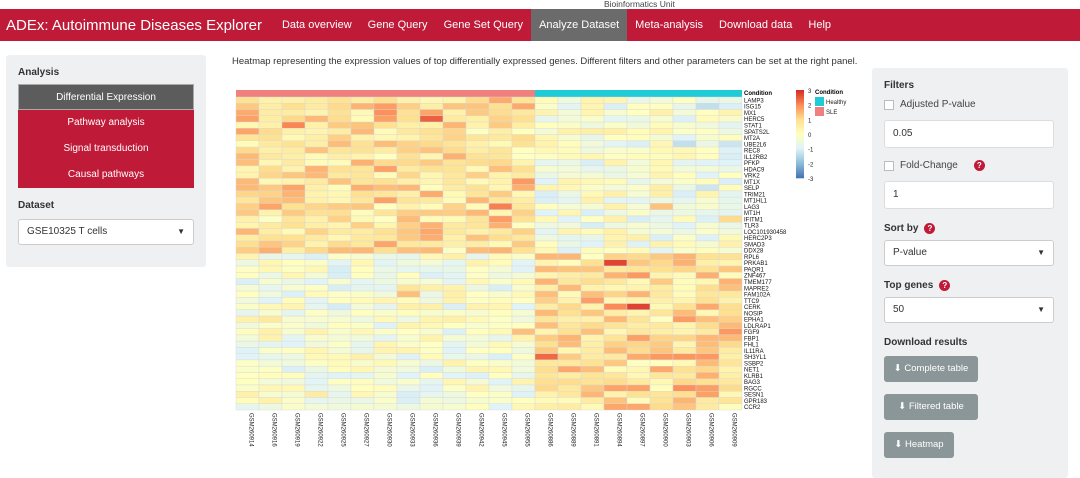  I want to click on bioinformatics-unit-note: Bioinformatics Unit, so click(639, 4).